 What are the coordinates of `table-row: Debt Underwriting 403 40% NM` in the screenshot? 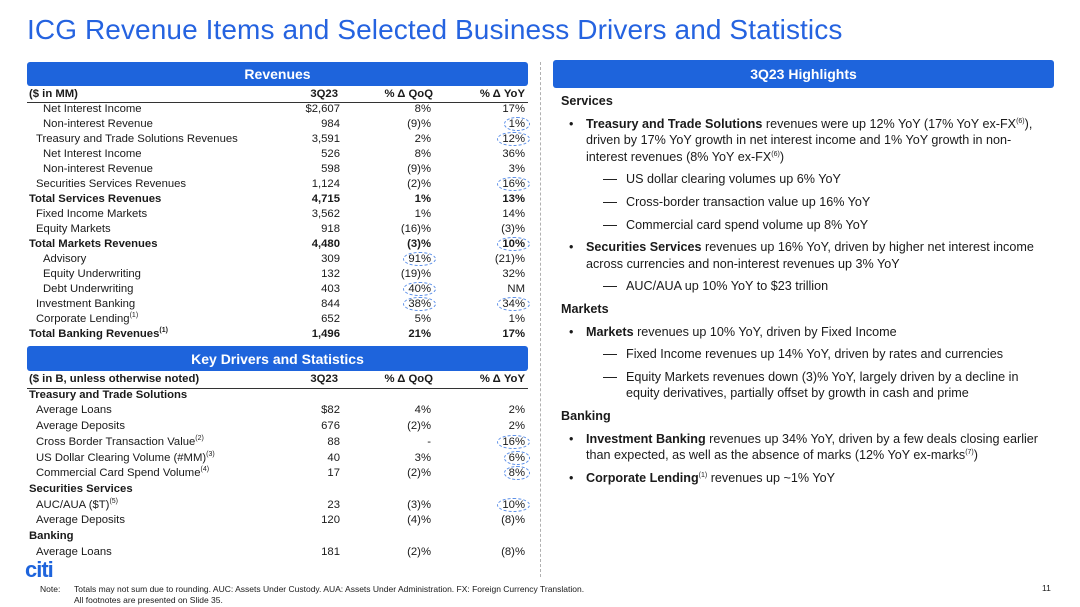 It's located at (277, 290).